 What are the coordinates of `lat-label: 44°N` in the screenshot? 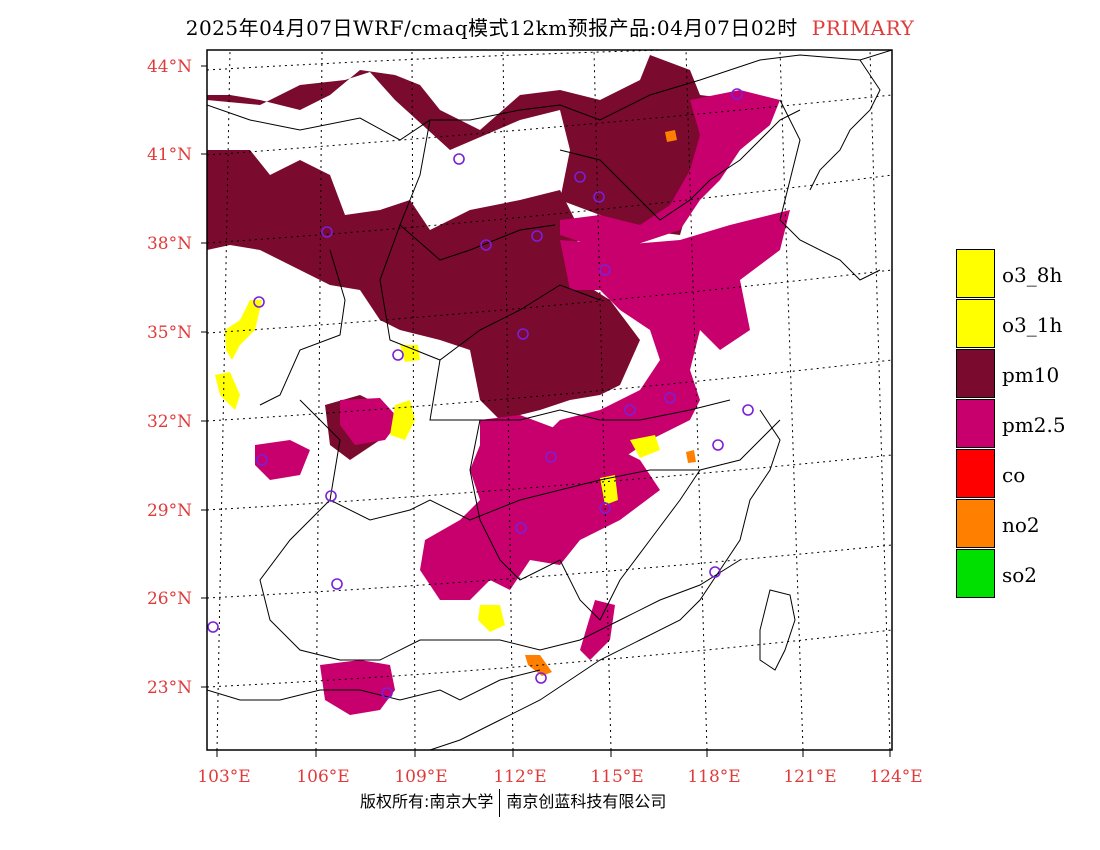 It's located at (169, 67).